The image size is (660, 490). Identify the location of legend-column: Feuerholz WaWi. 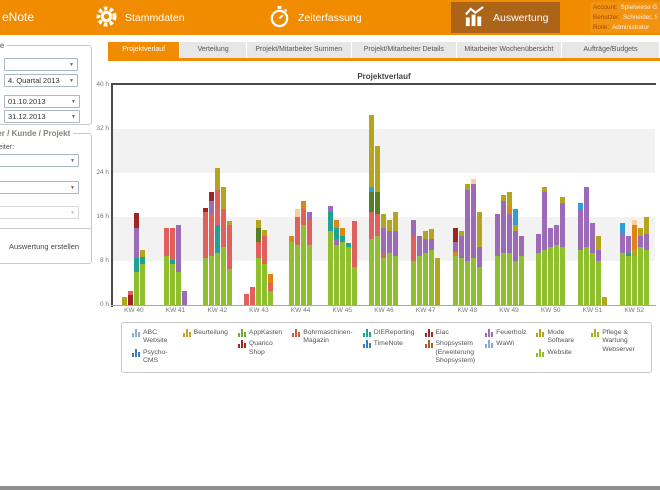
(505, 347).